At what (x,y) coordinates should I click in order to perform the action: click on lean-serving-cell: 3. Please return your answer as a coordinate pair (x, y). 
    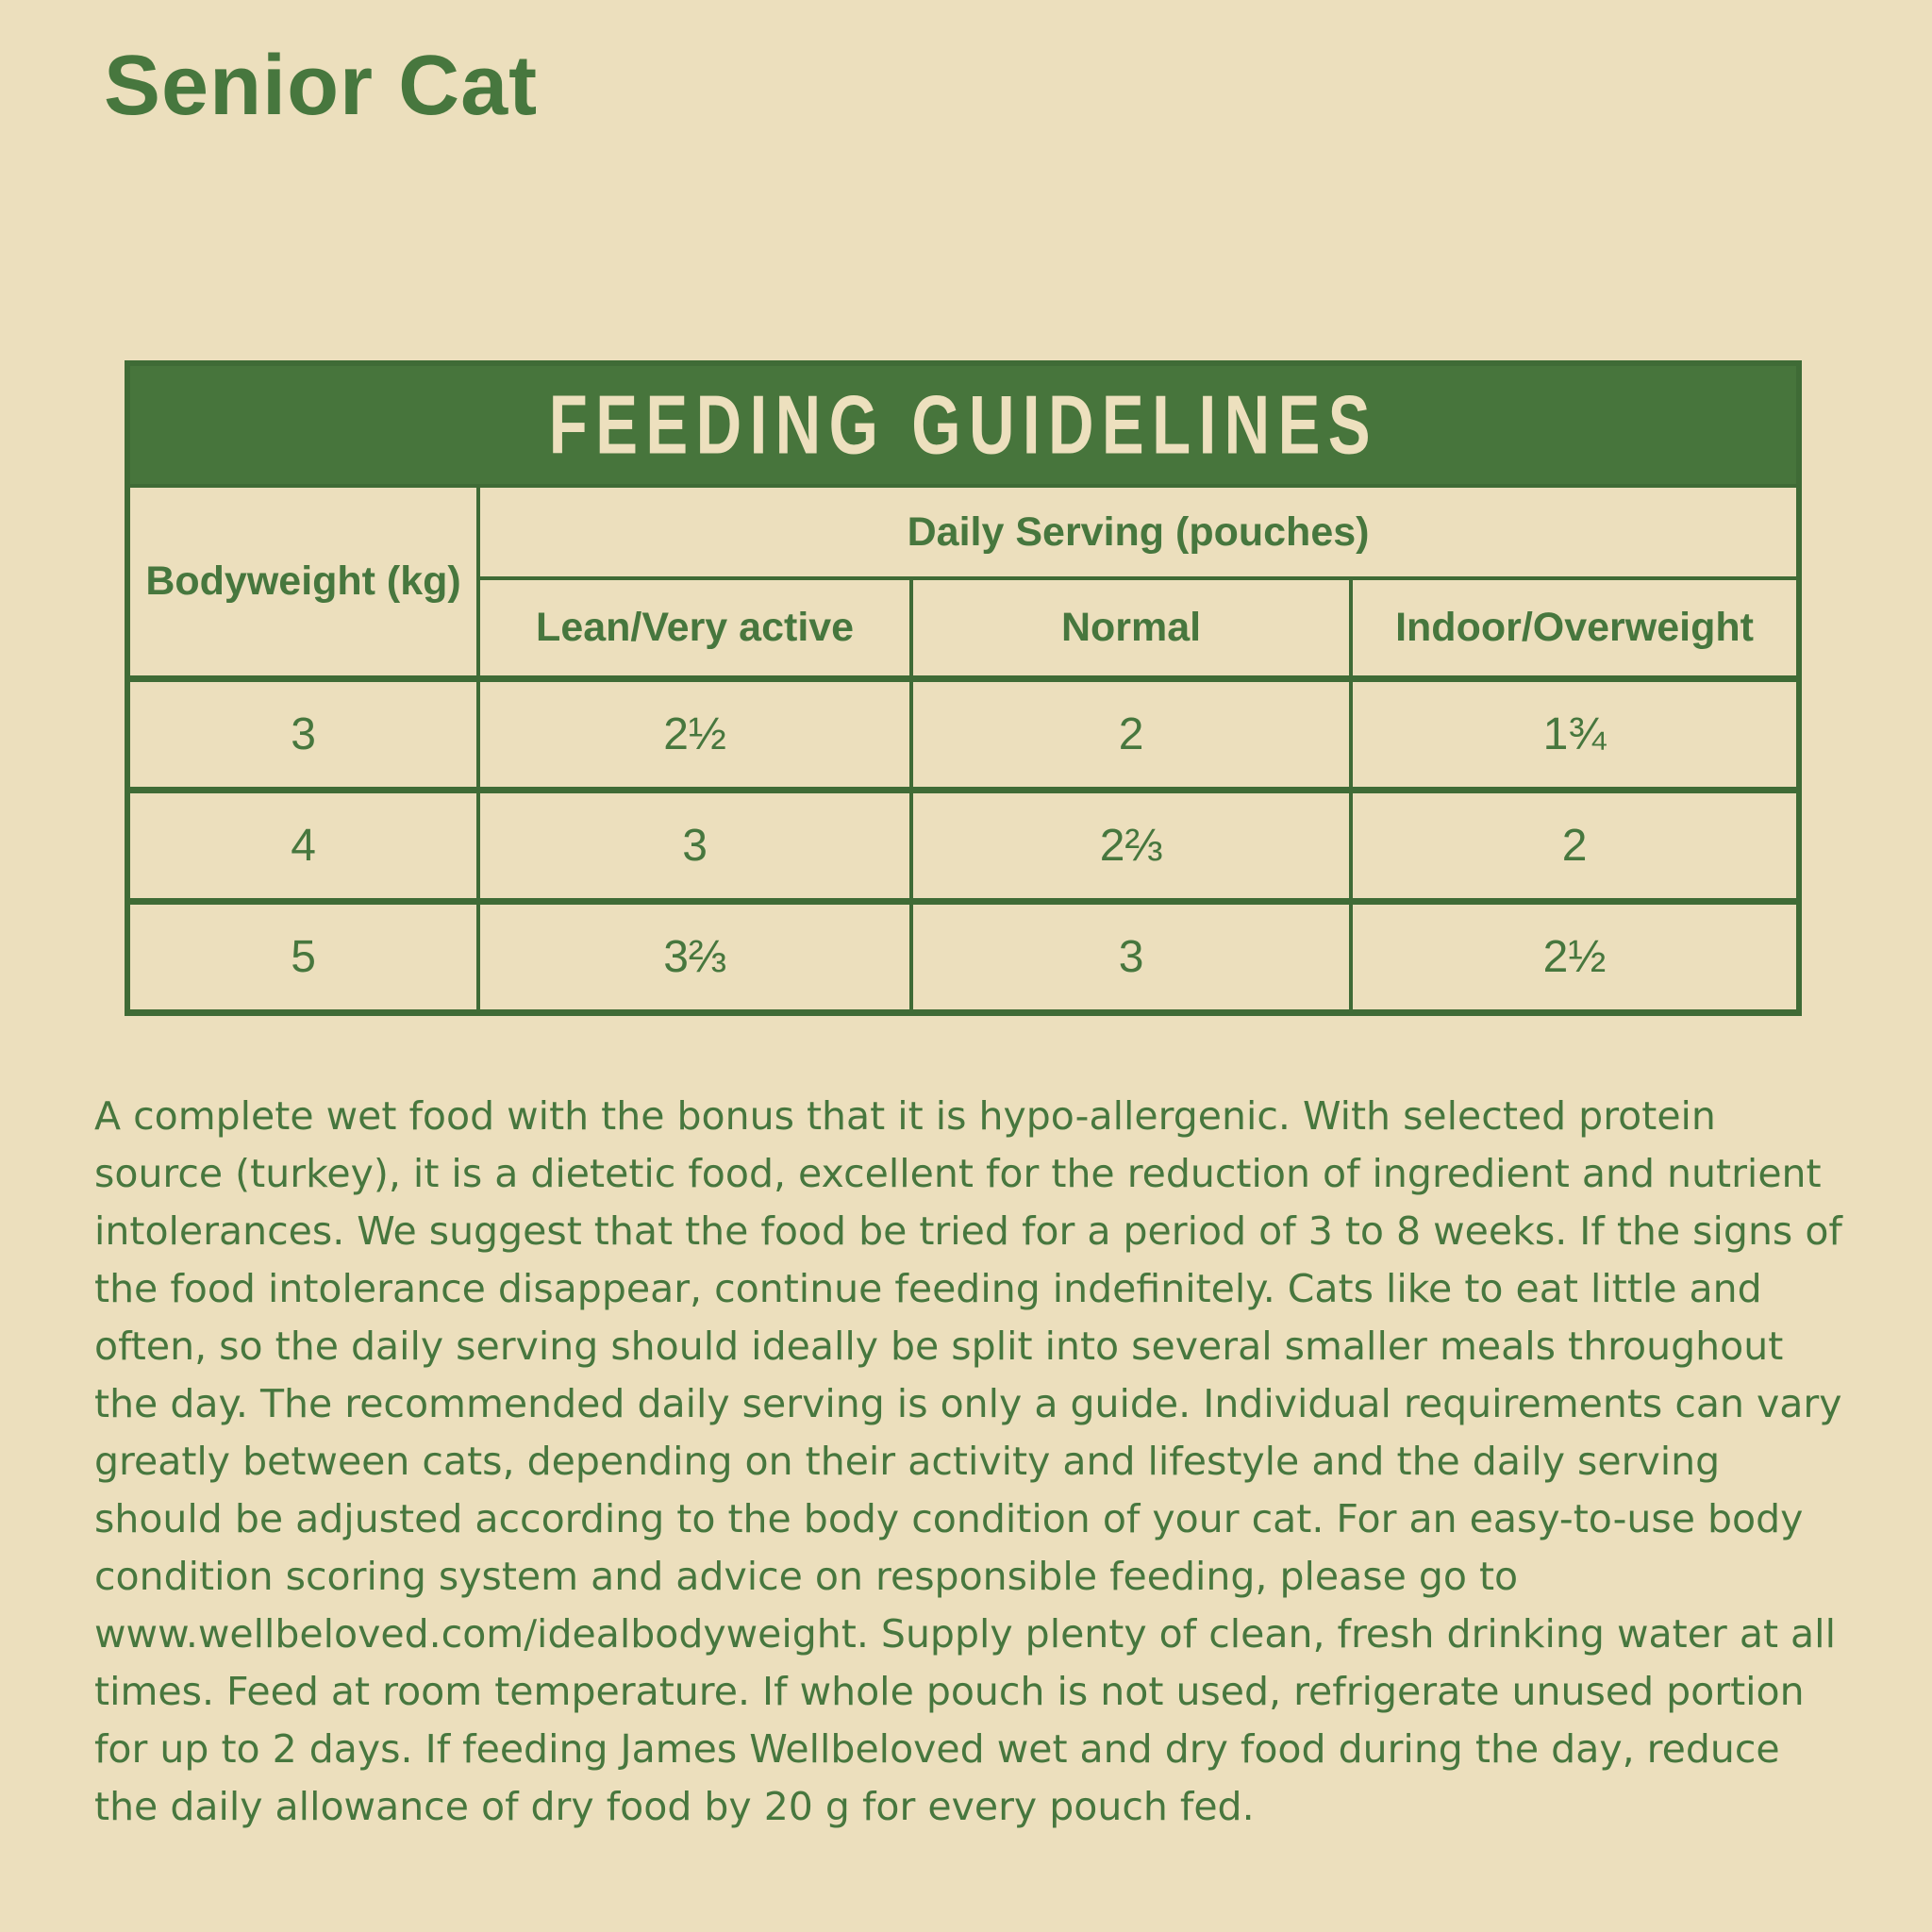
    Looking at the image, I should click on (695, 844).